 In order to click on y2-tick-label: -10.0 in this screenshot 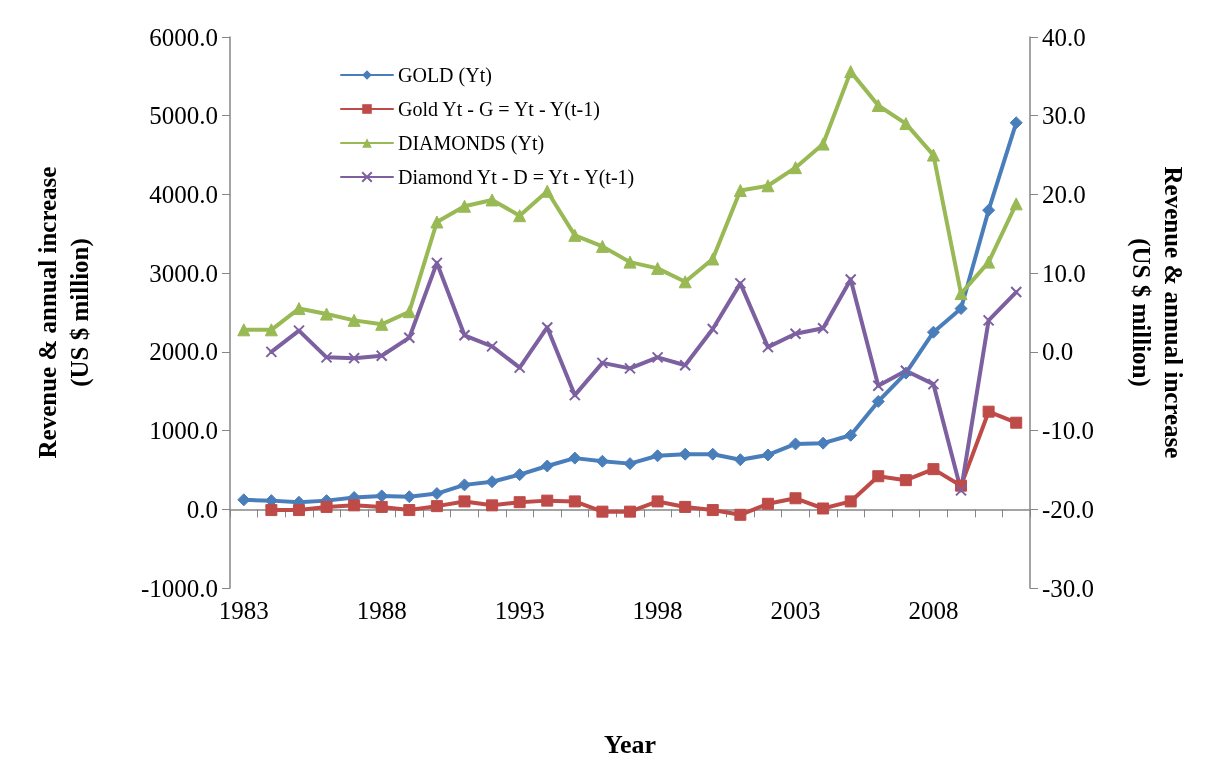, I will do `click(1068, 431)`.